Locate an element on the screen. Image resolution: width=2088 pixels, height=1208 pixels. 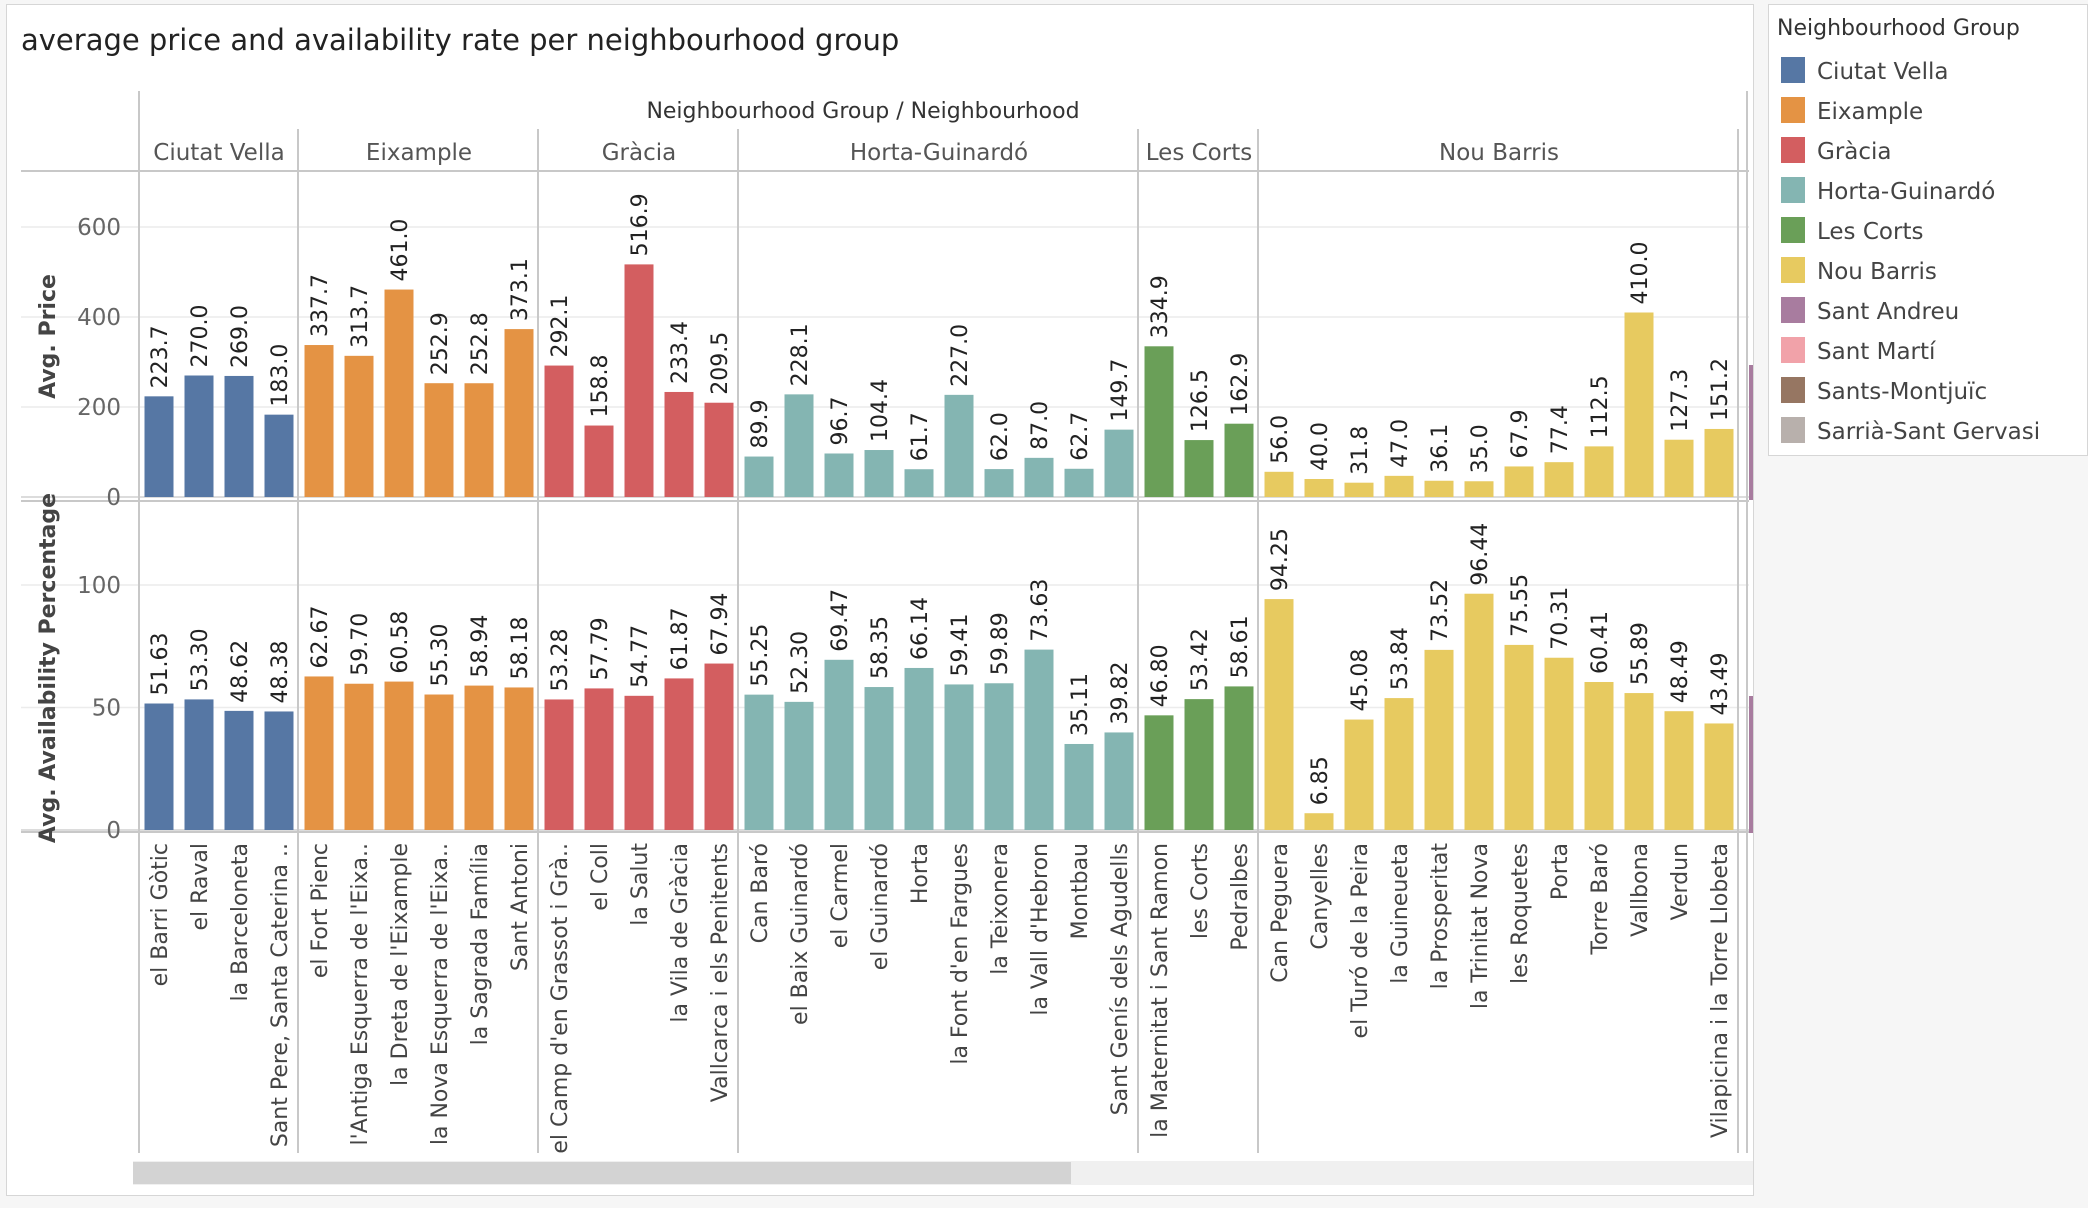
legend-label: Gràcia is located at coordinates (1854, 152).